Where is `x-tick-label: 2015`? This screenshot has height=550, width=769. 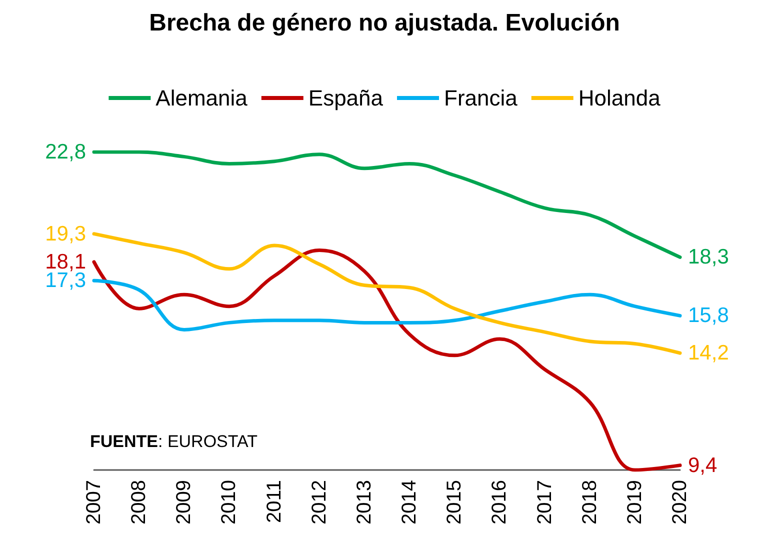
x-tick-label: 2015 is located at coordinates (455, 502).